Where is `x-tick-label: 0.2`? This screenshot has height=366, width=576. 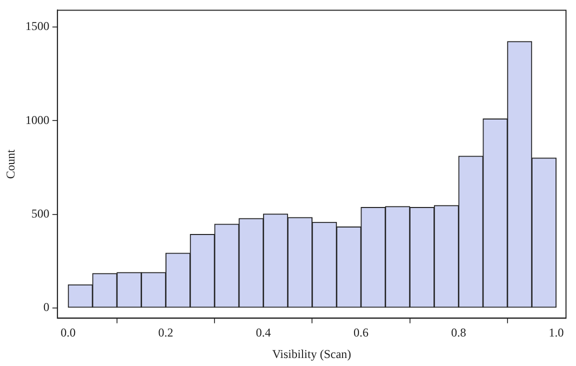
x-tick-label: 0.2 is located at coordinates (166, 333).